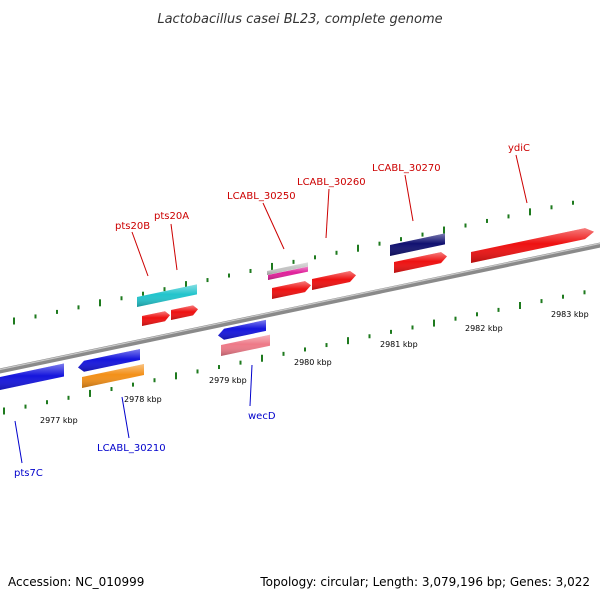  Describe the element at coordinates (484, 328) in the screenshot. I see `kbp-label: 2982 kbp` at that location.